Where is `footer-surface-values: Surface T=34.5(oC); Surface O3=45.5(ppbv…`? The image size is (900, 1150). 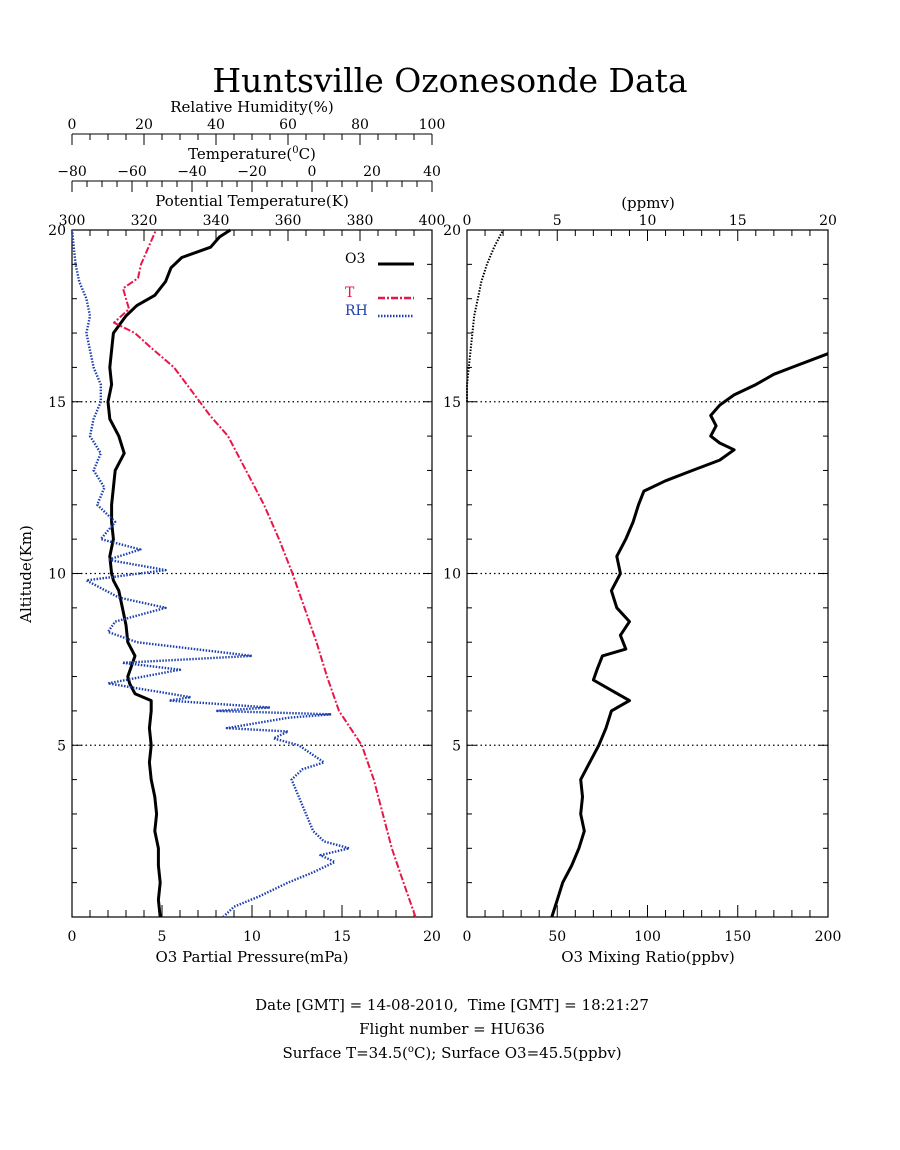
footer-surface-values: Surface T=34.5(oC); Surface O3=45.5(ppbv… is located at coordinates (451, 1053).